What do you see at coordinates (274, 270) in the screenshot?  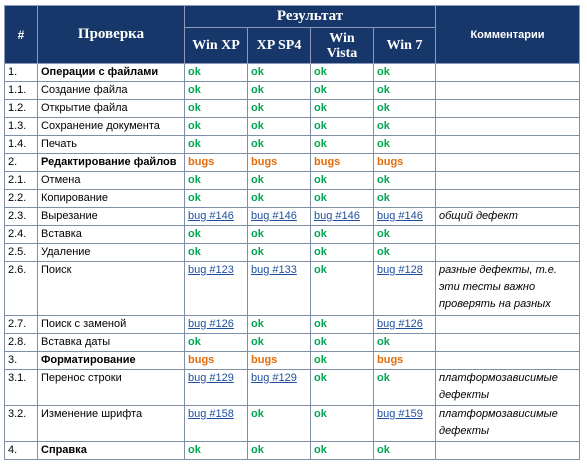 I see `bug-link: bug #133` at bounding box center [274, 270].